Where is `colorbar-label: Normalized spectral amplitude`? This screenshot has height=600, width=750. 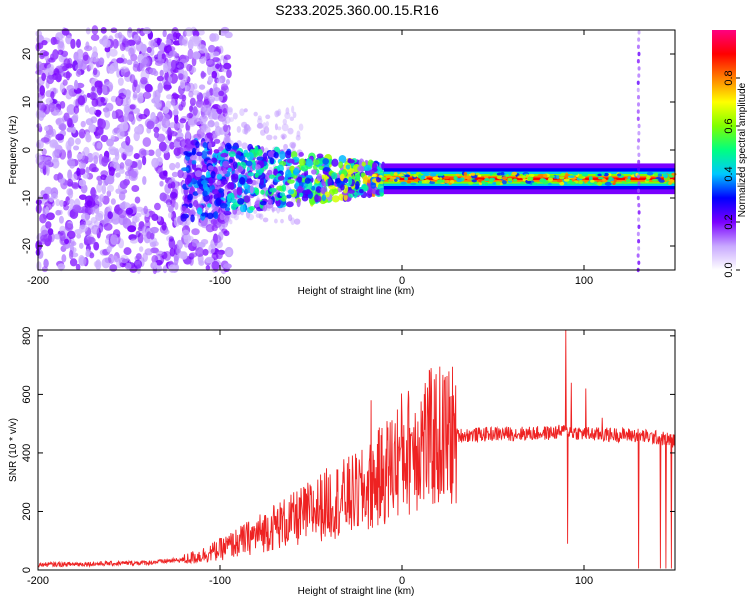 colorbar-label: Normalized spectral amplitude is located at coordinates (742, 149).